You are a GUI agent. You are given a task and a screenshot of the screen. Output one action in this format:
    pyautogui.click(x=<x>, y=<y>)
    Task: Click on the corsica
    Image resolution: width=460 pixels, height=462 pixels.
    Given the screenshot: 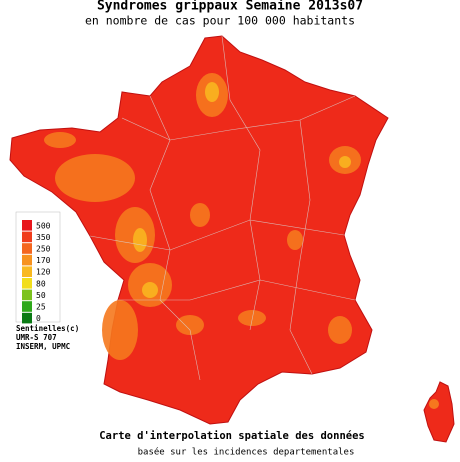 What is the action you would take?
    pyautogui.click(x=439, y=412)
    